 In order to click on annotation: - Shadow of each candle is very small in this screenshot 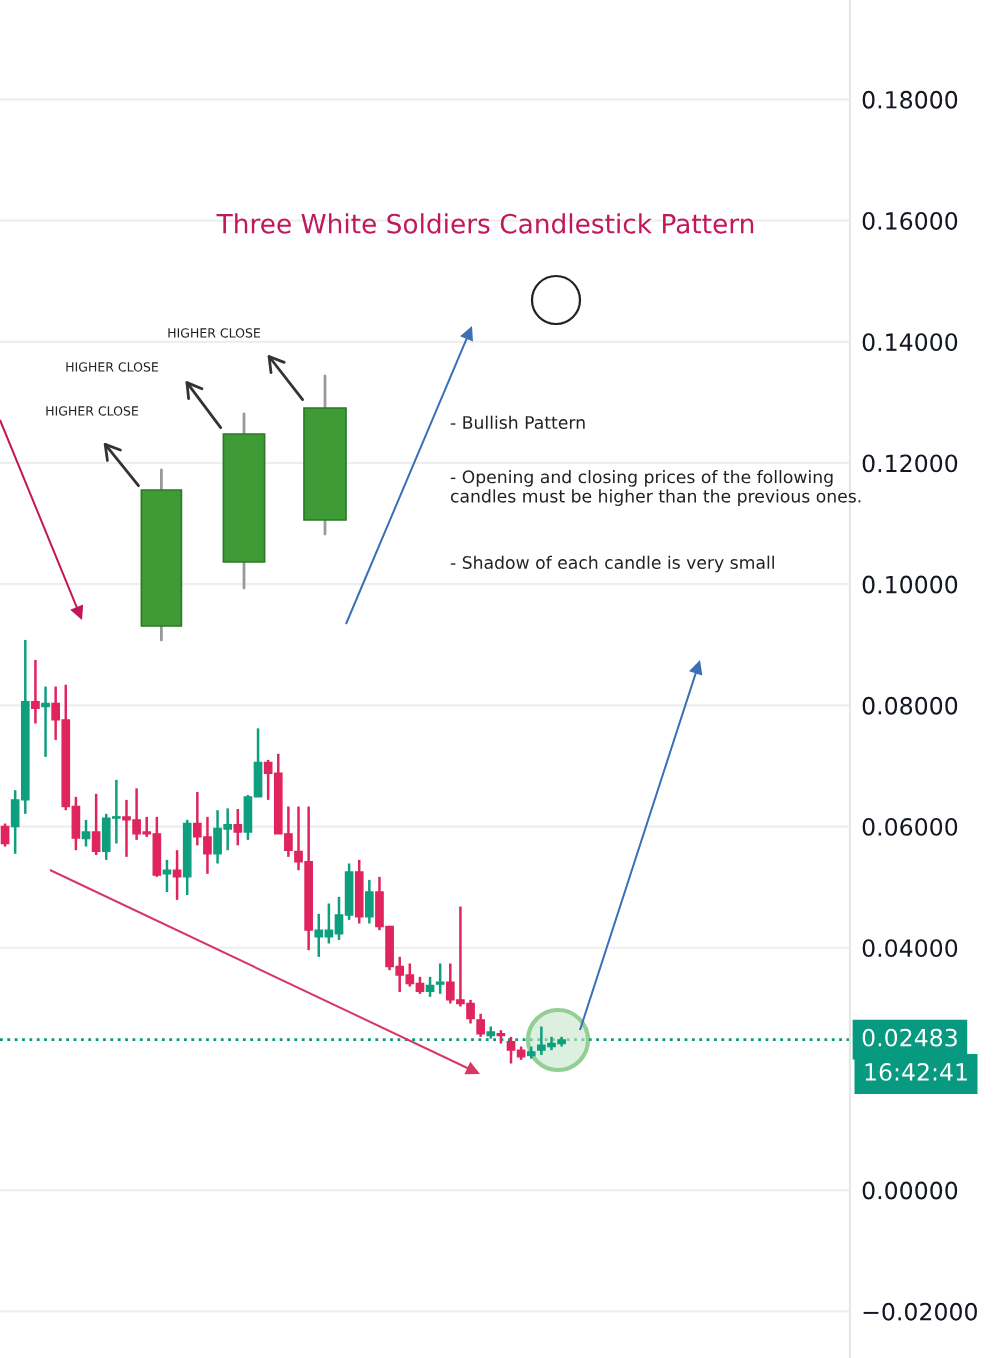, I will do `click(612, 564)`.